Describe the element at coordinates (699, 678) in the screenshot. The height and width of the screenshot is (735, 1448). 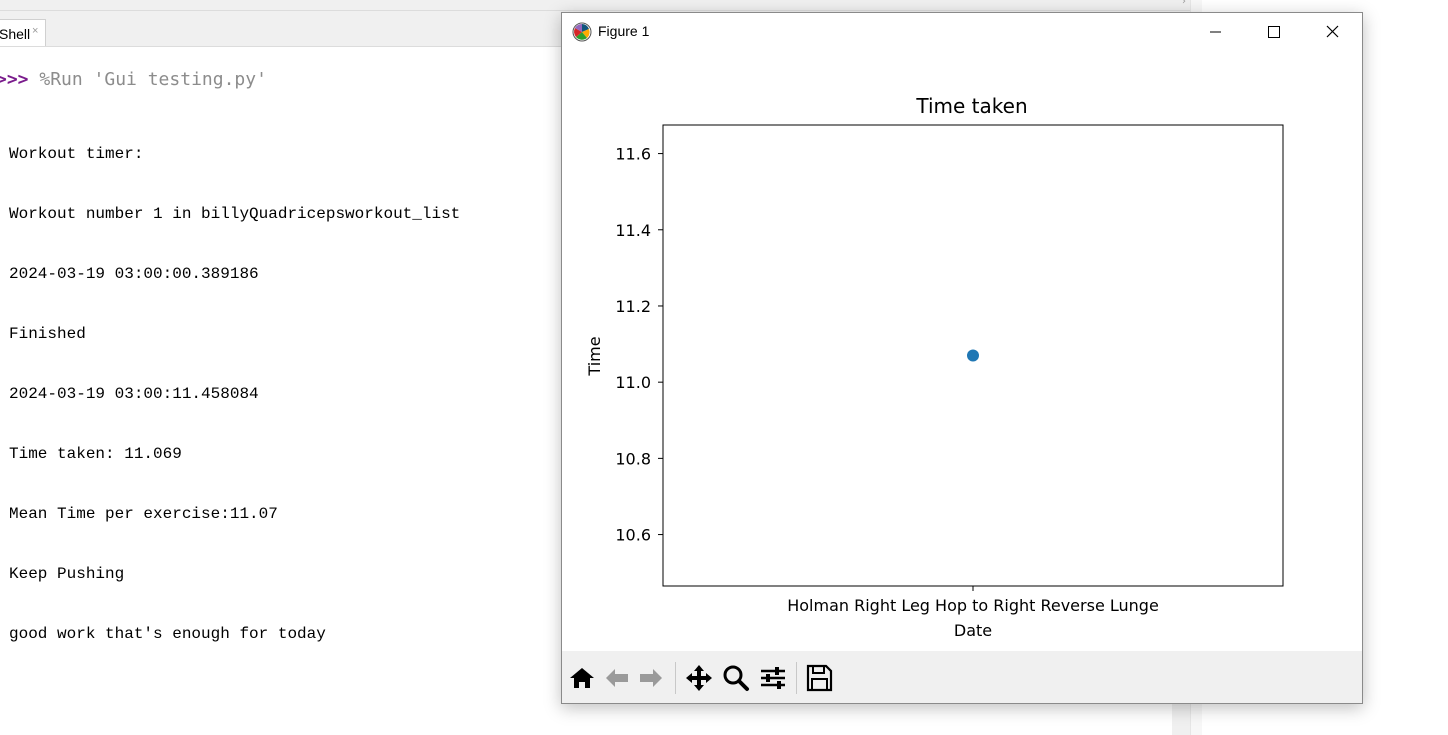
I see `pan-icon` at that location.